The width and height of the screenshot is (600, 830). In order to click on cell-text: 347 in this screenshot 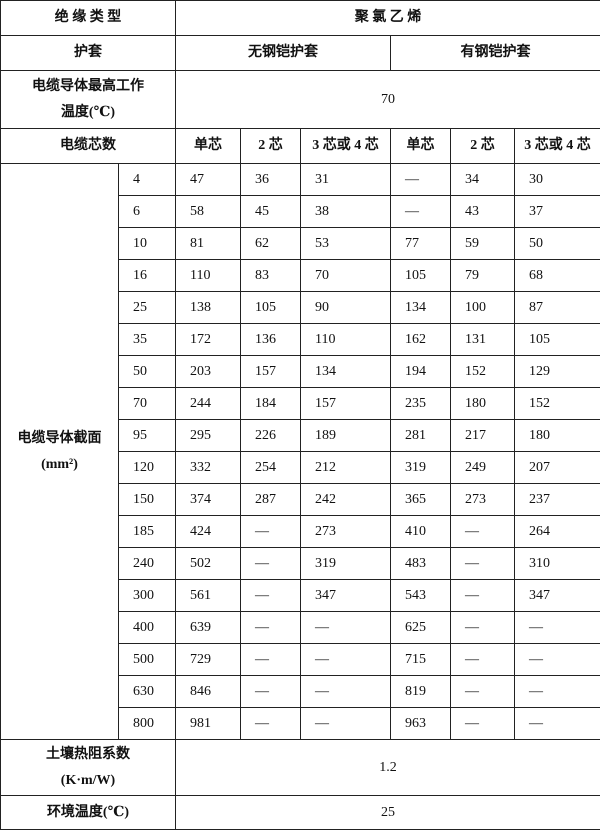, I will do `click(352, 596)`.